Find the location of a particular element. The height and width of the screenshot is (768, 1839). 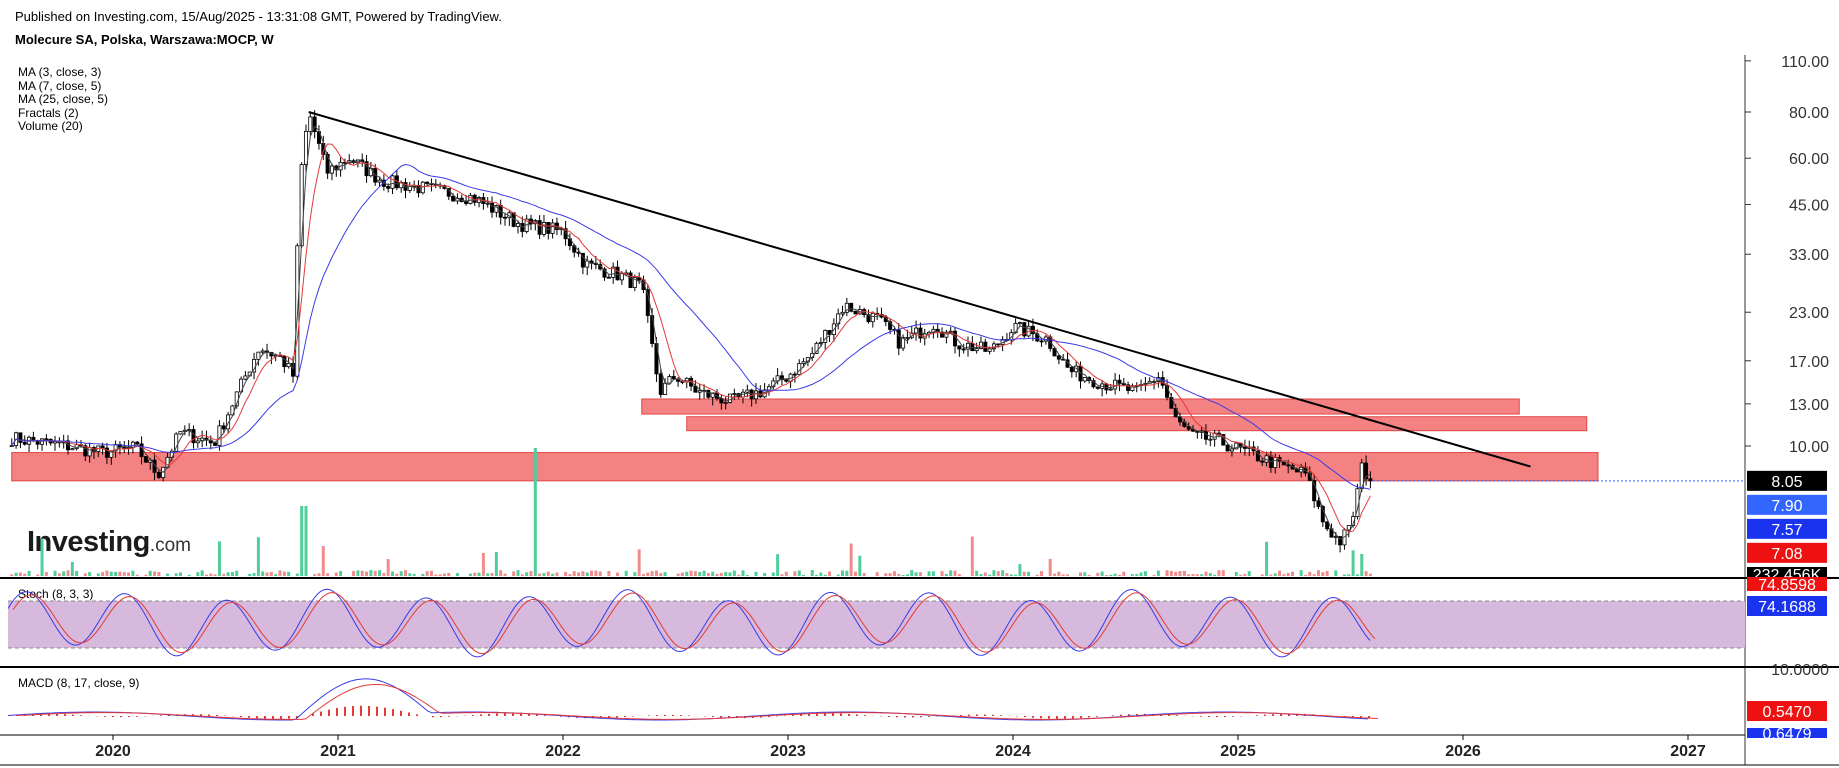

price-badge-0-bg is located at coordinates (1787, 480).